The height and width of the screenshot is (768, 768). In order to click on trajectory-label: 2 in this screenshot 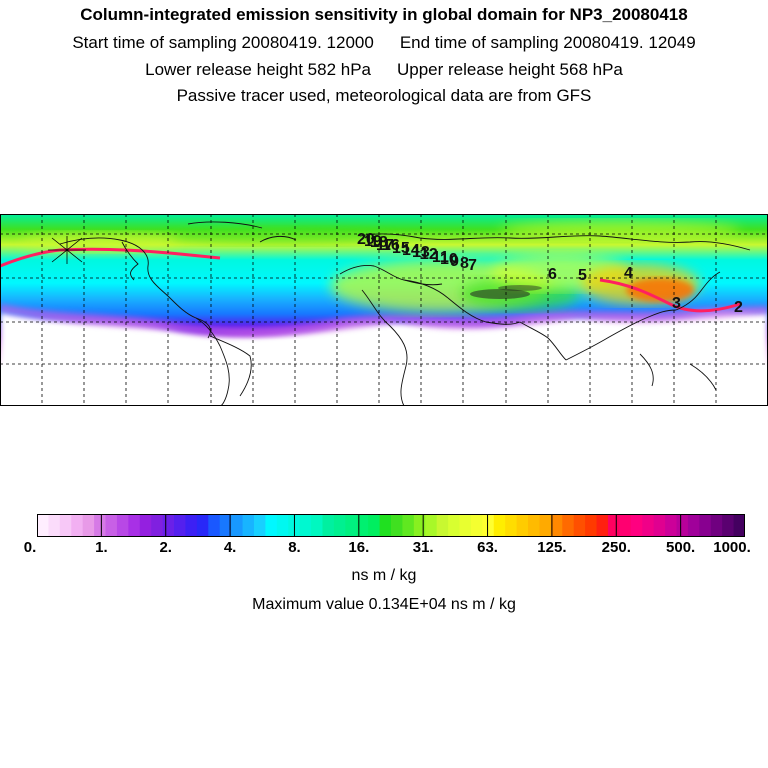, I will do `click(738, 307)`.